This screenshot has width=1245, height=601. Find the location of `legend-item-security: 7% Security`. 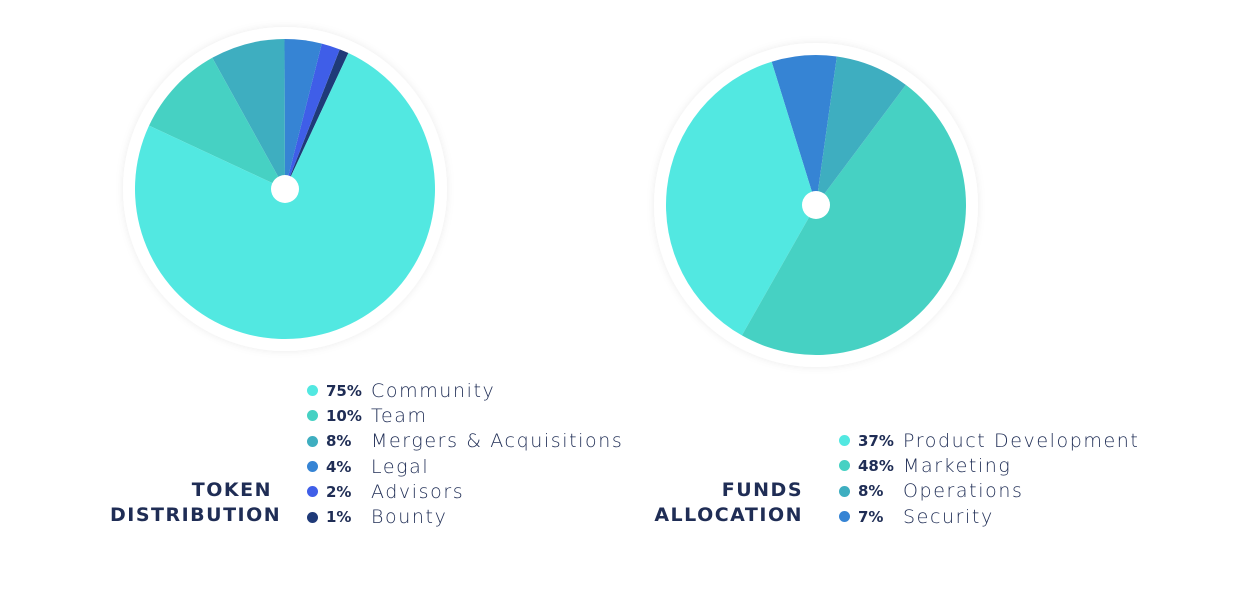

legend-item-security: 7% Security is located at coordinates (989, 516).